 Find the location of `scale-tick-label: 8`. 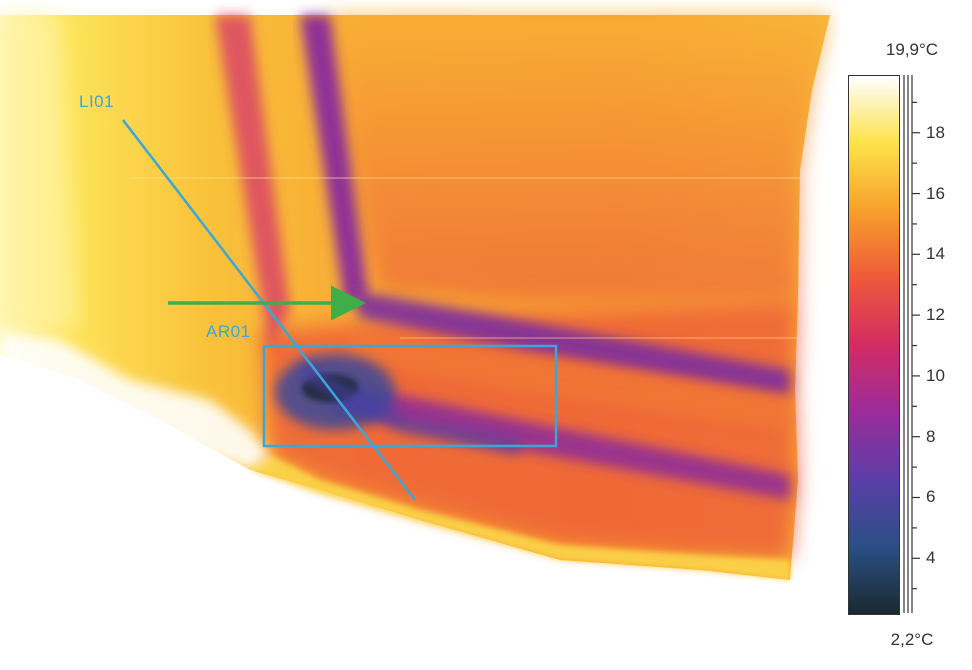

scale-tick-label: 8 is located at coordinates (931, 436).